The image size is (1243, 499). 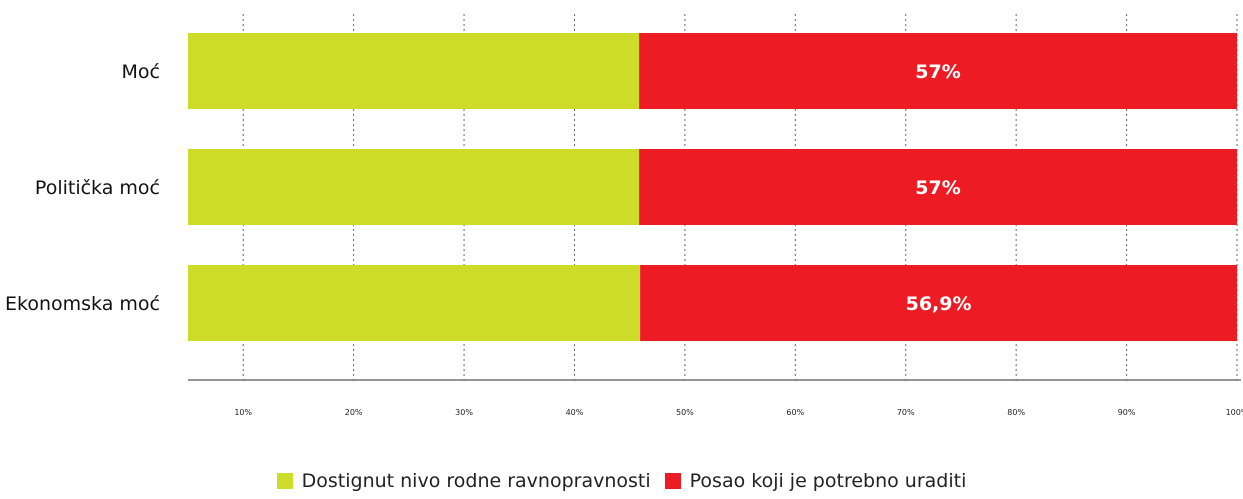 What do you see at coordinates (284, 481) in the screenshot?
I see `legend-swatch-achieved` at bounding box center [284, 481].